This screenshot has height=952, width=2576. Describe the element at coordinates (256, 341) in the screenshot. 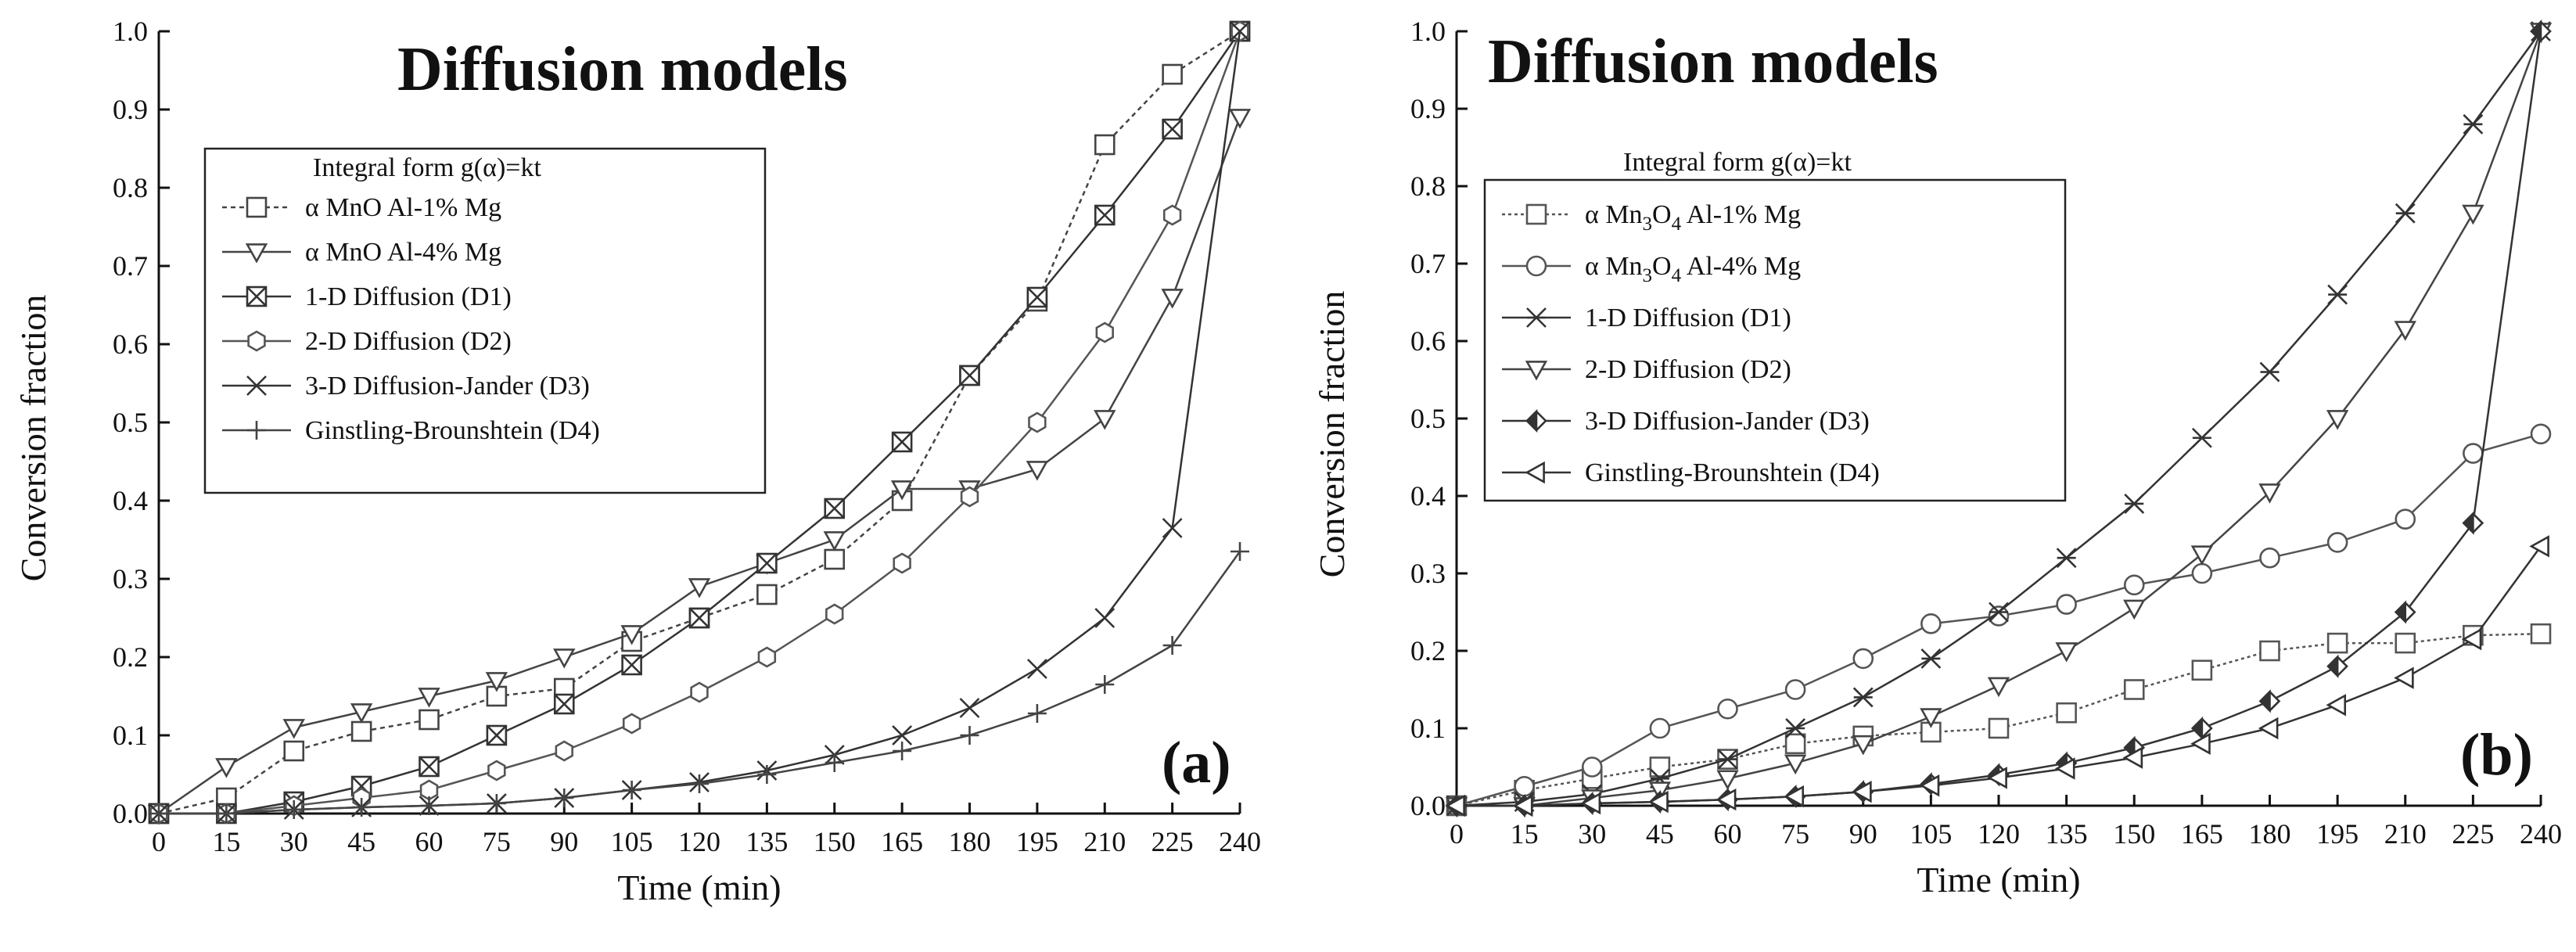

I see `legend-marker-shape` at that location.